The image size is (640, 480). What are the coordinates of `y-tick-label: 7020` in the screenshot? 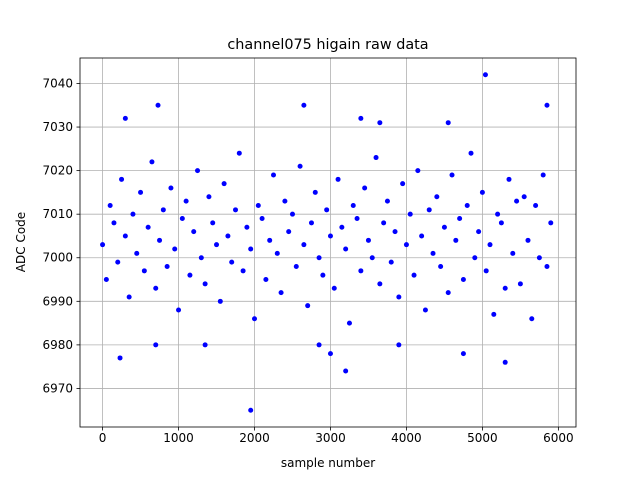 It's located at (57, 171).